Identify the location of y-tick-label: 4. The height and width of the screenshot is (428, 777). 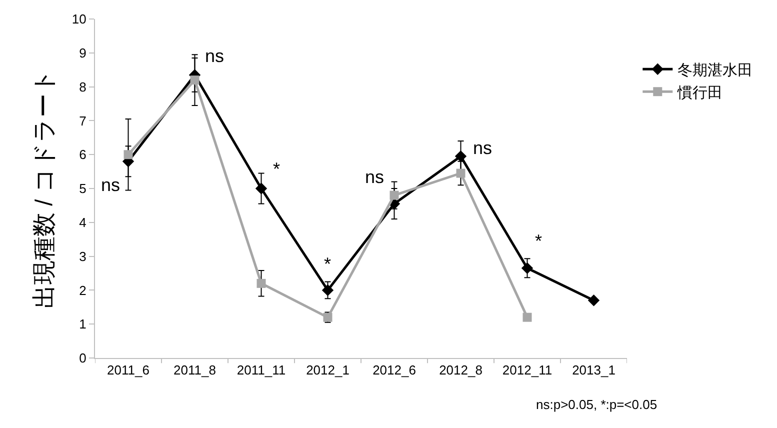
(82, 222).